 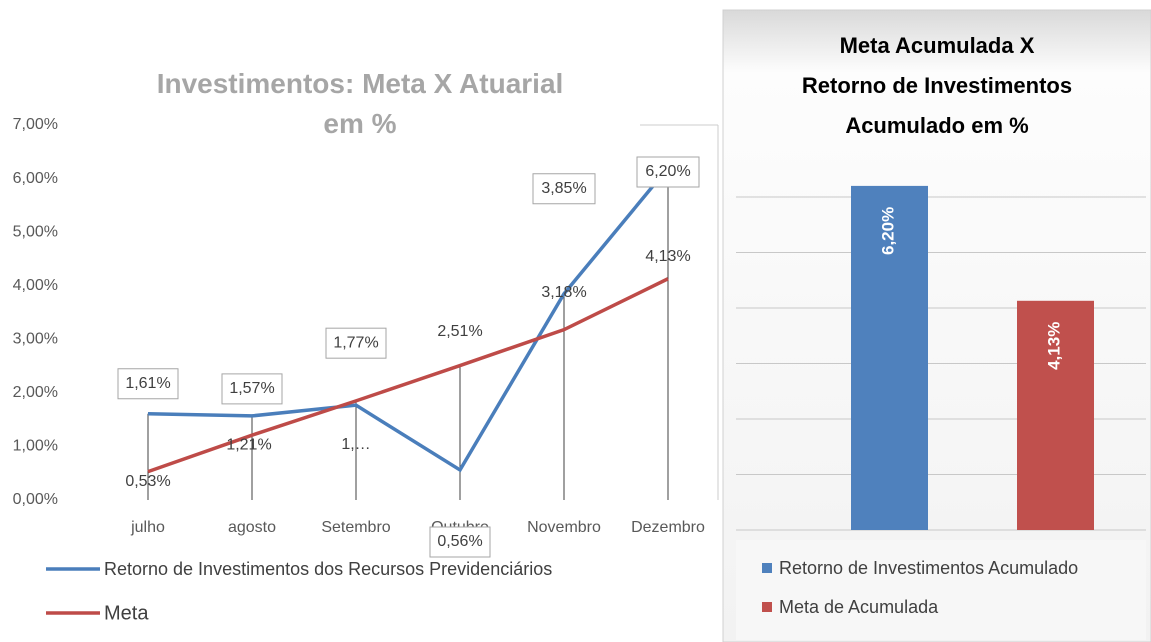 What do you see at coordinates (147, 481) in the screenshot?
I see `data-label: 0,53%` at bounding box center [147, 481].